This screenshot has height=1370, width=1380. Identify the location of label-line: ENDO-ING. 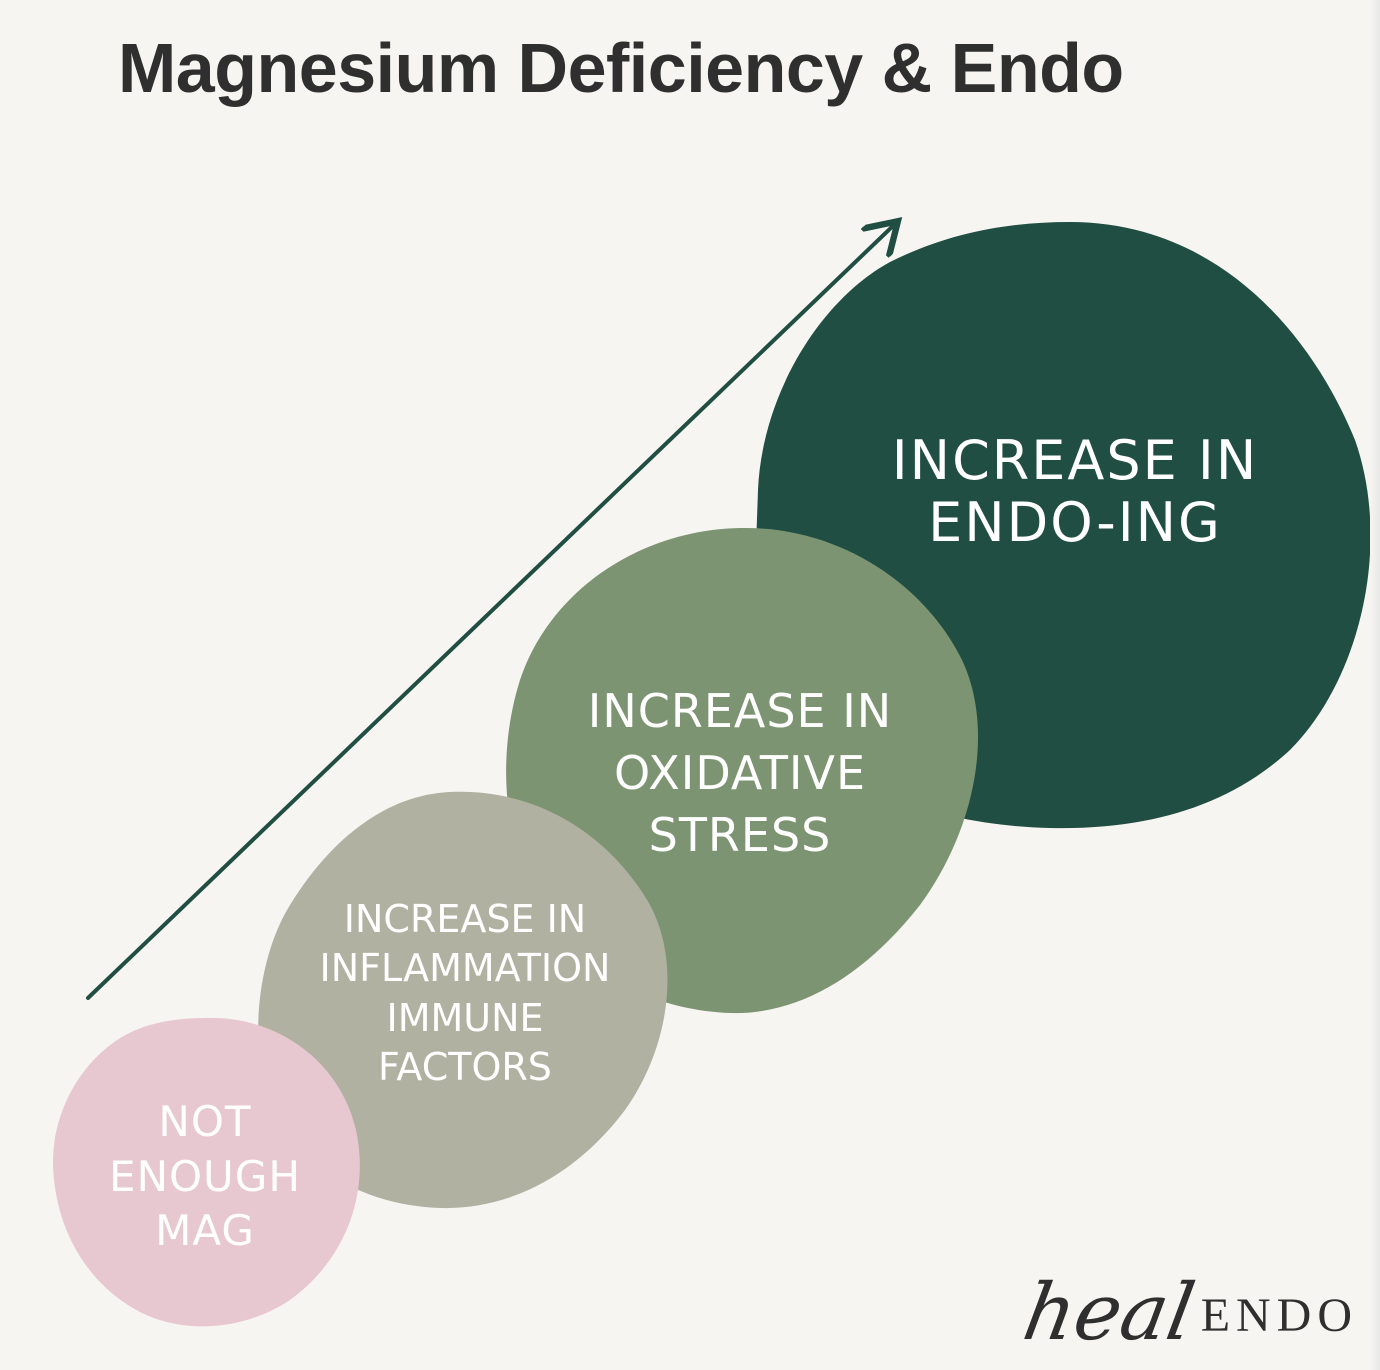
(1075, 523).